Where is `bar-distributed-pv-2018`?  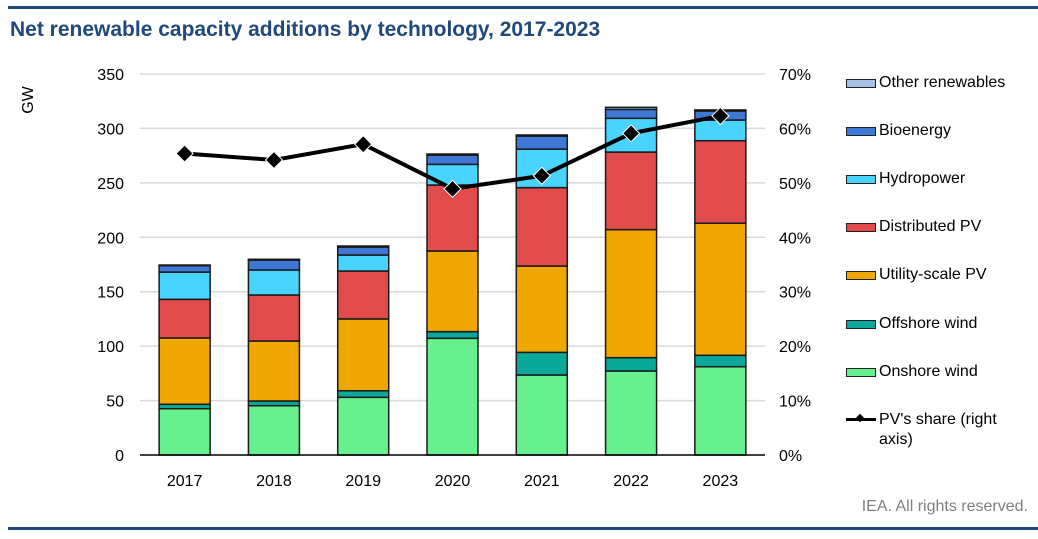 bar-distributed-pv-2018 is located at coordinates (274, 318).